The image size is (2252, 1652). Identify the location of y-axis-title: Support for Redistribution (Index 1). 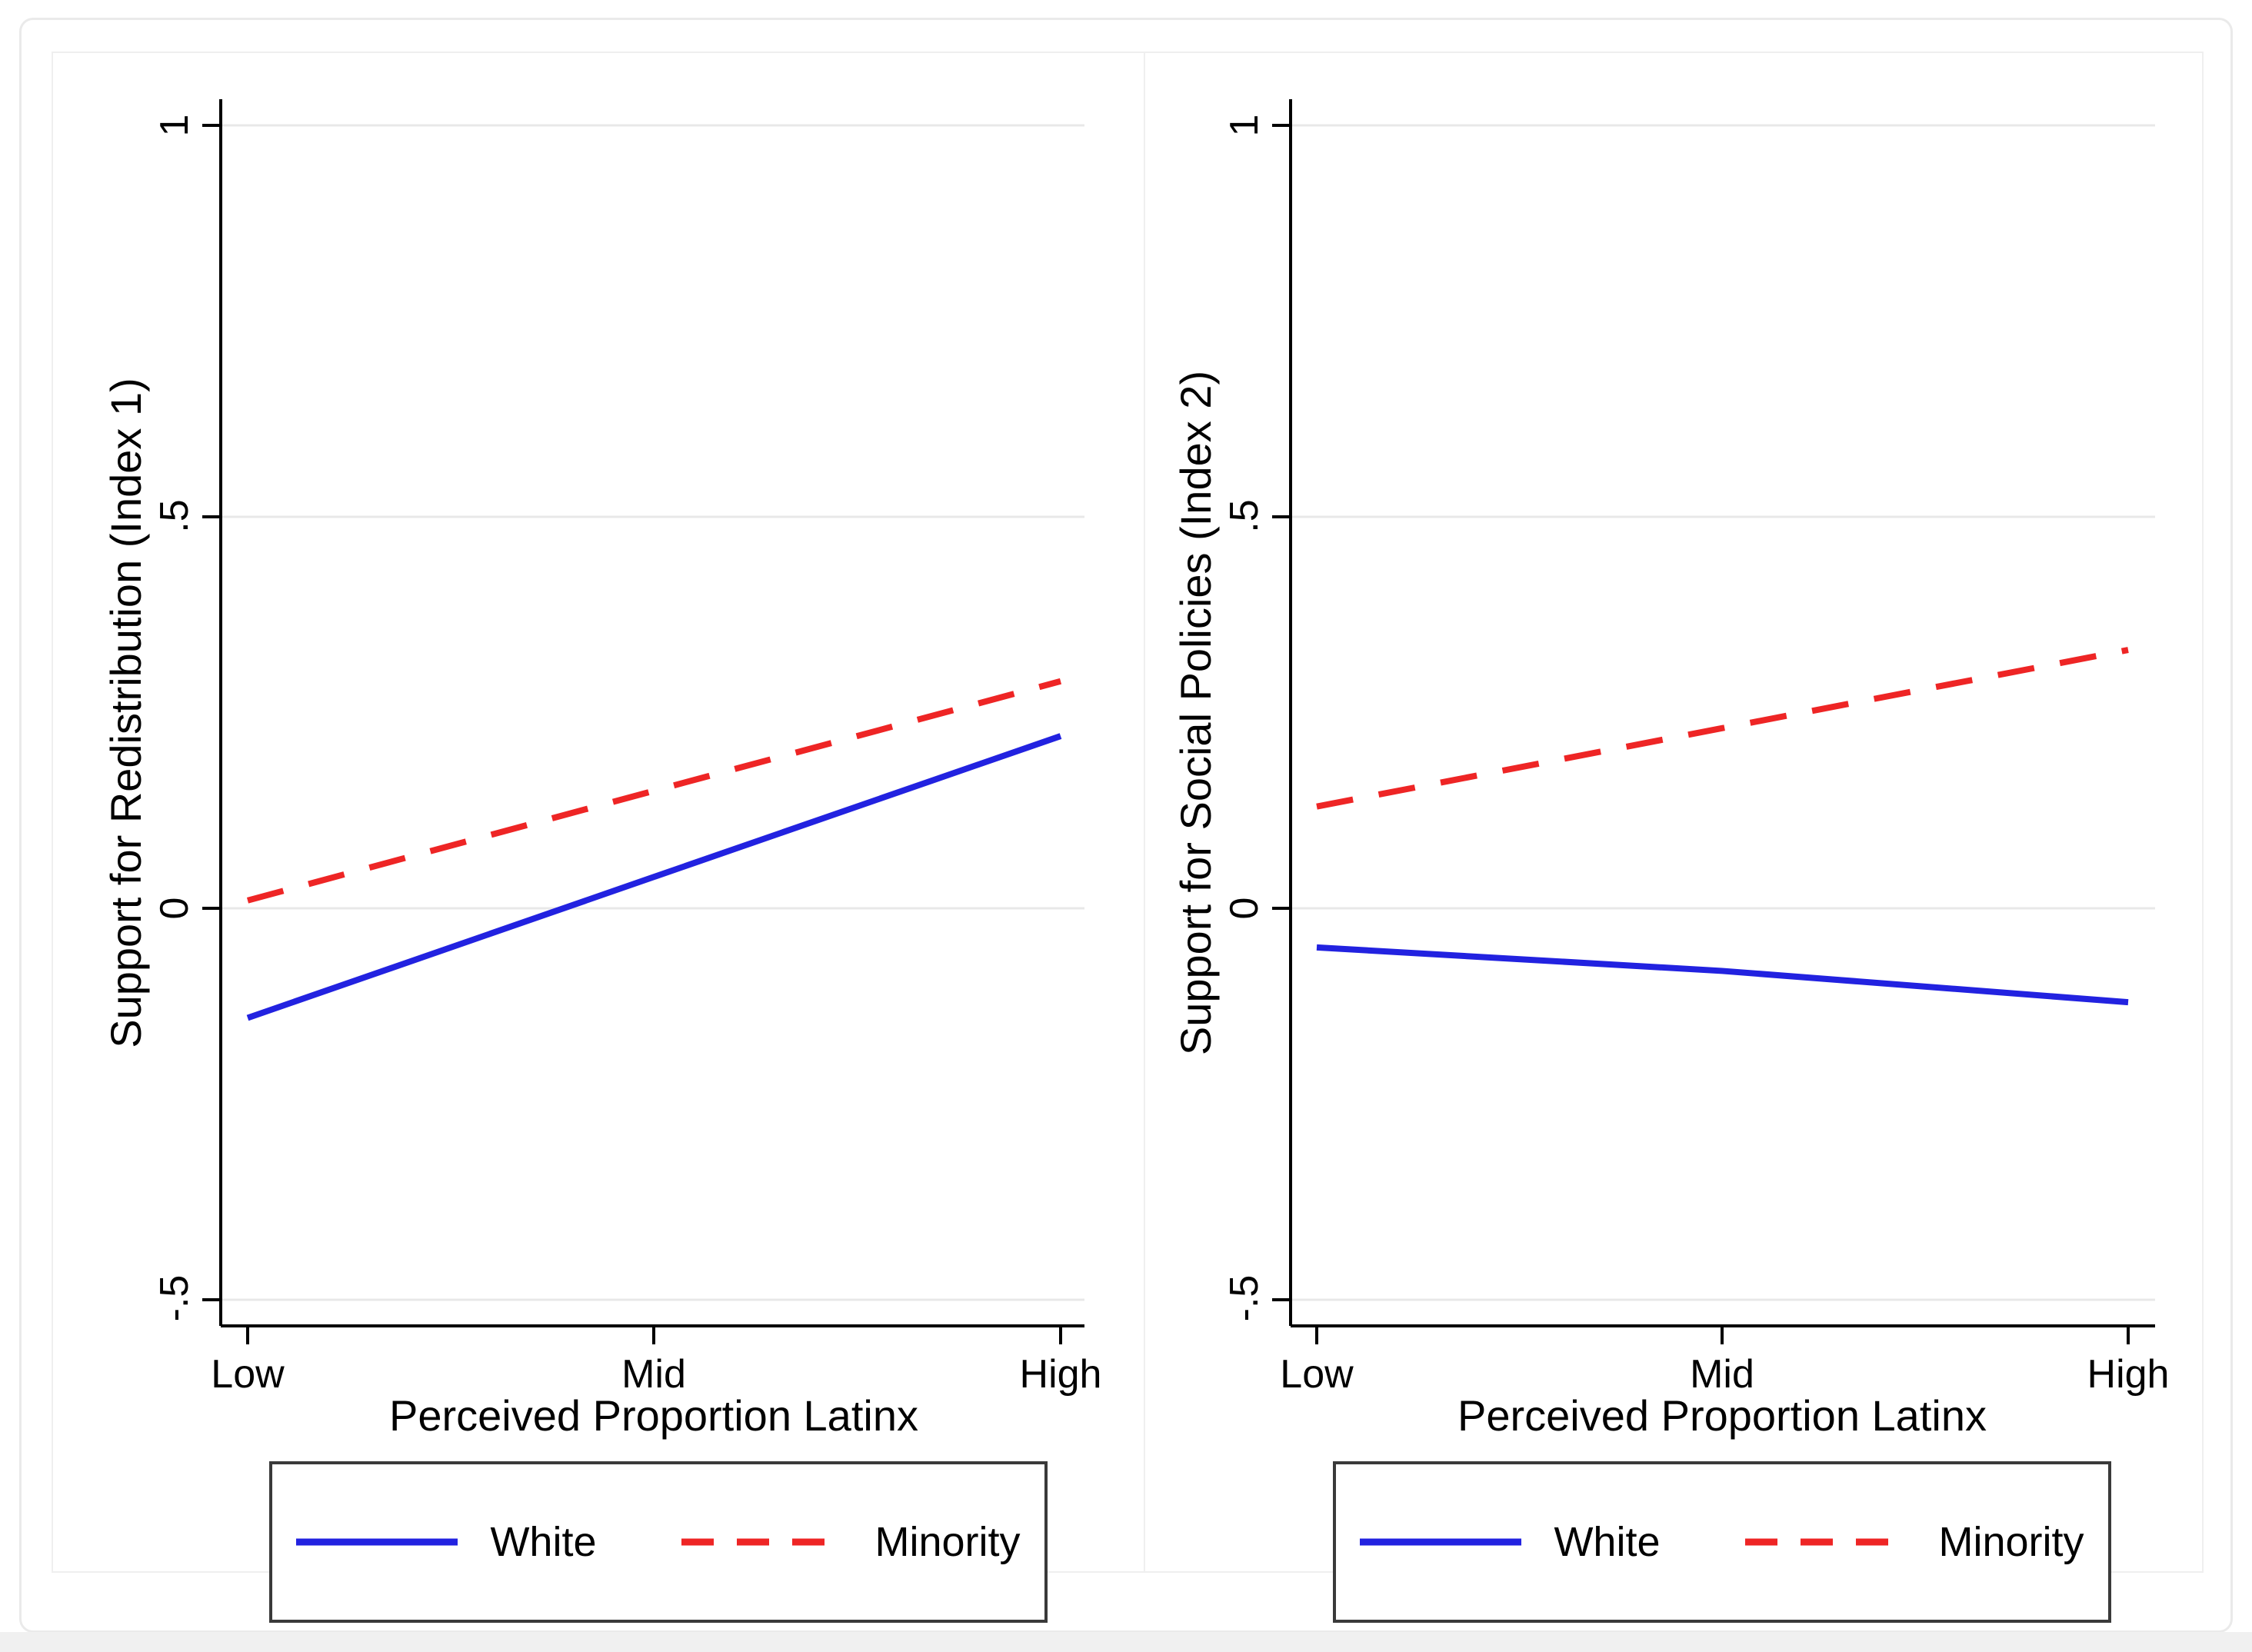
(126, 713).